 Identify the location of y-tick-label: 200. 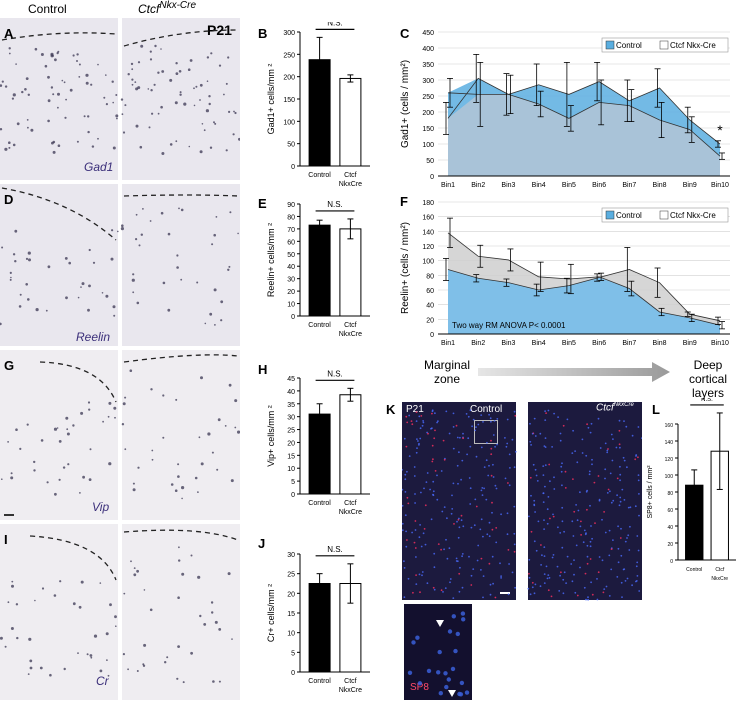
(428, 113).